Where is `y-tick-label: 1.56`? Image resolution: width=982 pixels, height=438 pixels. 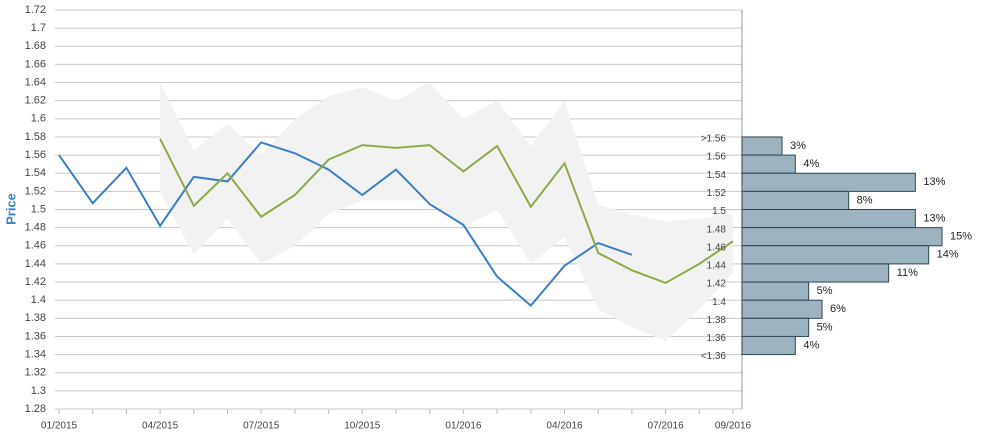 y-tick-label: 1.56 is located at coordinates (35, 155).